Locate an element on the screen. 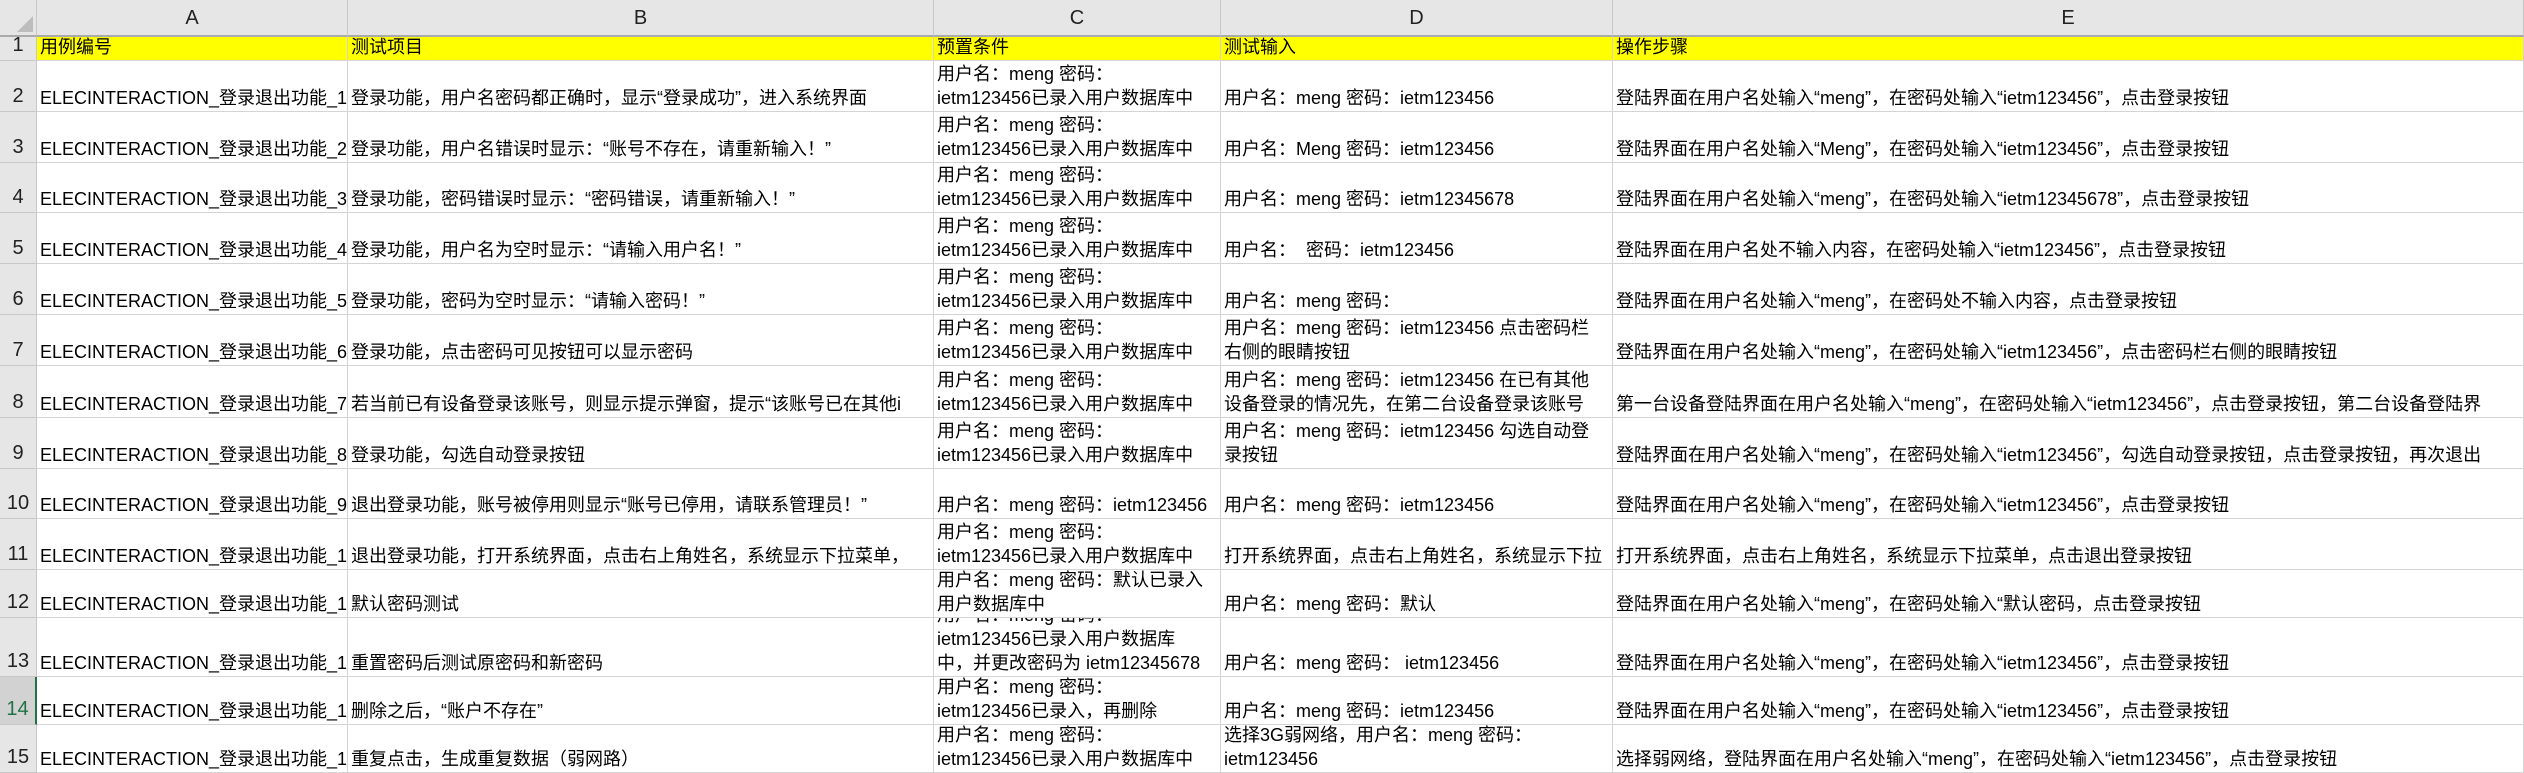 Image resolution: width=2524 pixels, height=773 pixels. cell-D4: 用户名：meng 密码：ietm12345678 is located at coordinates (1417, 188).